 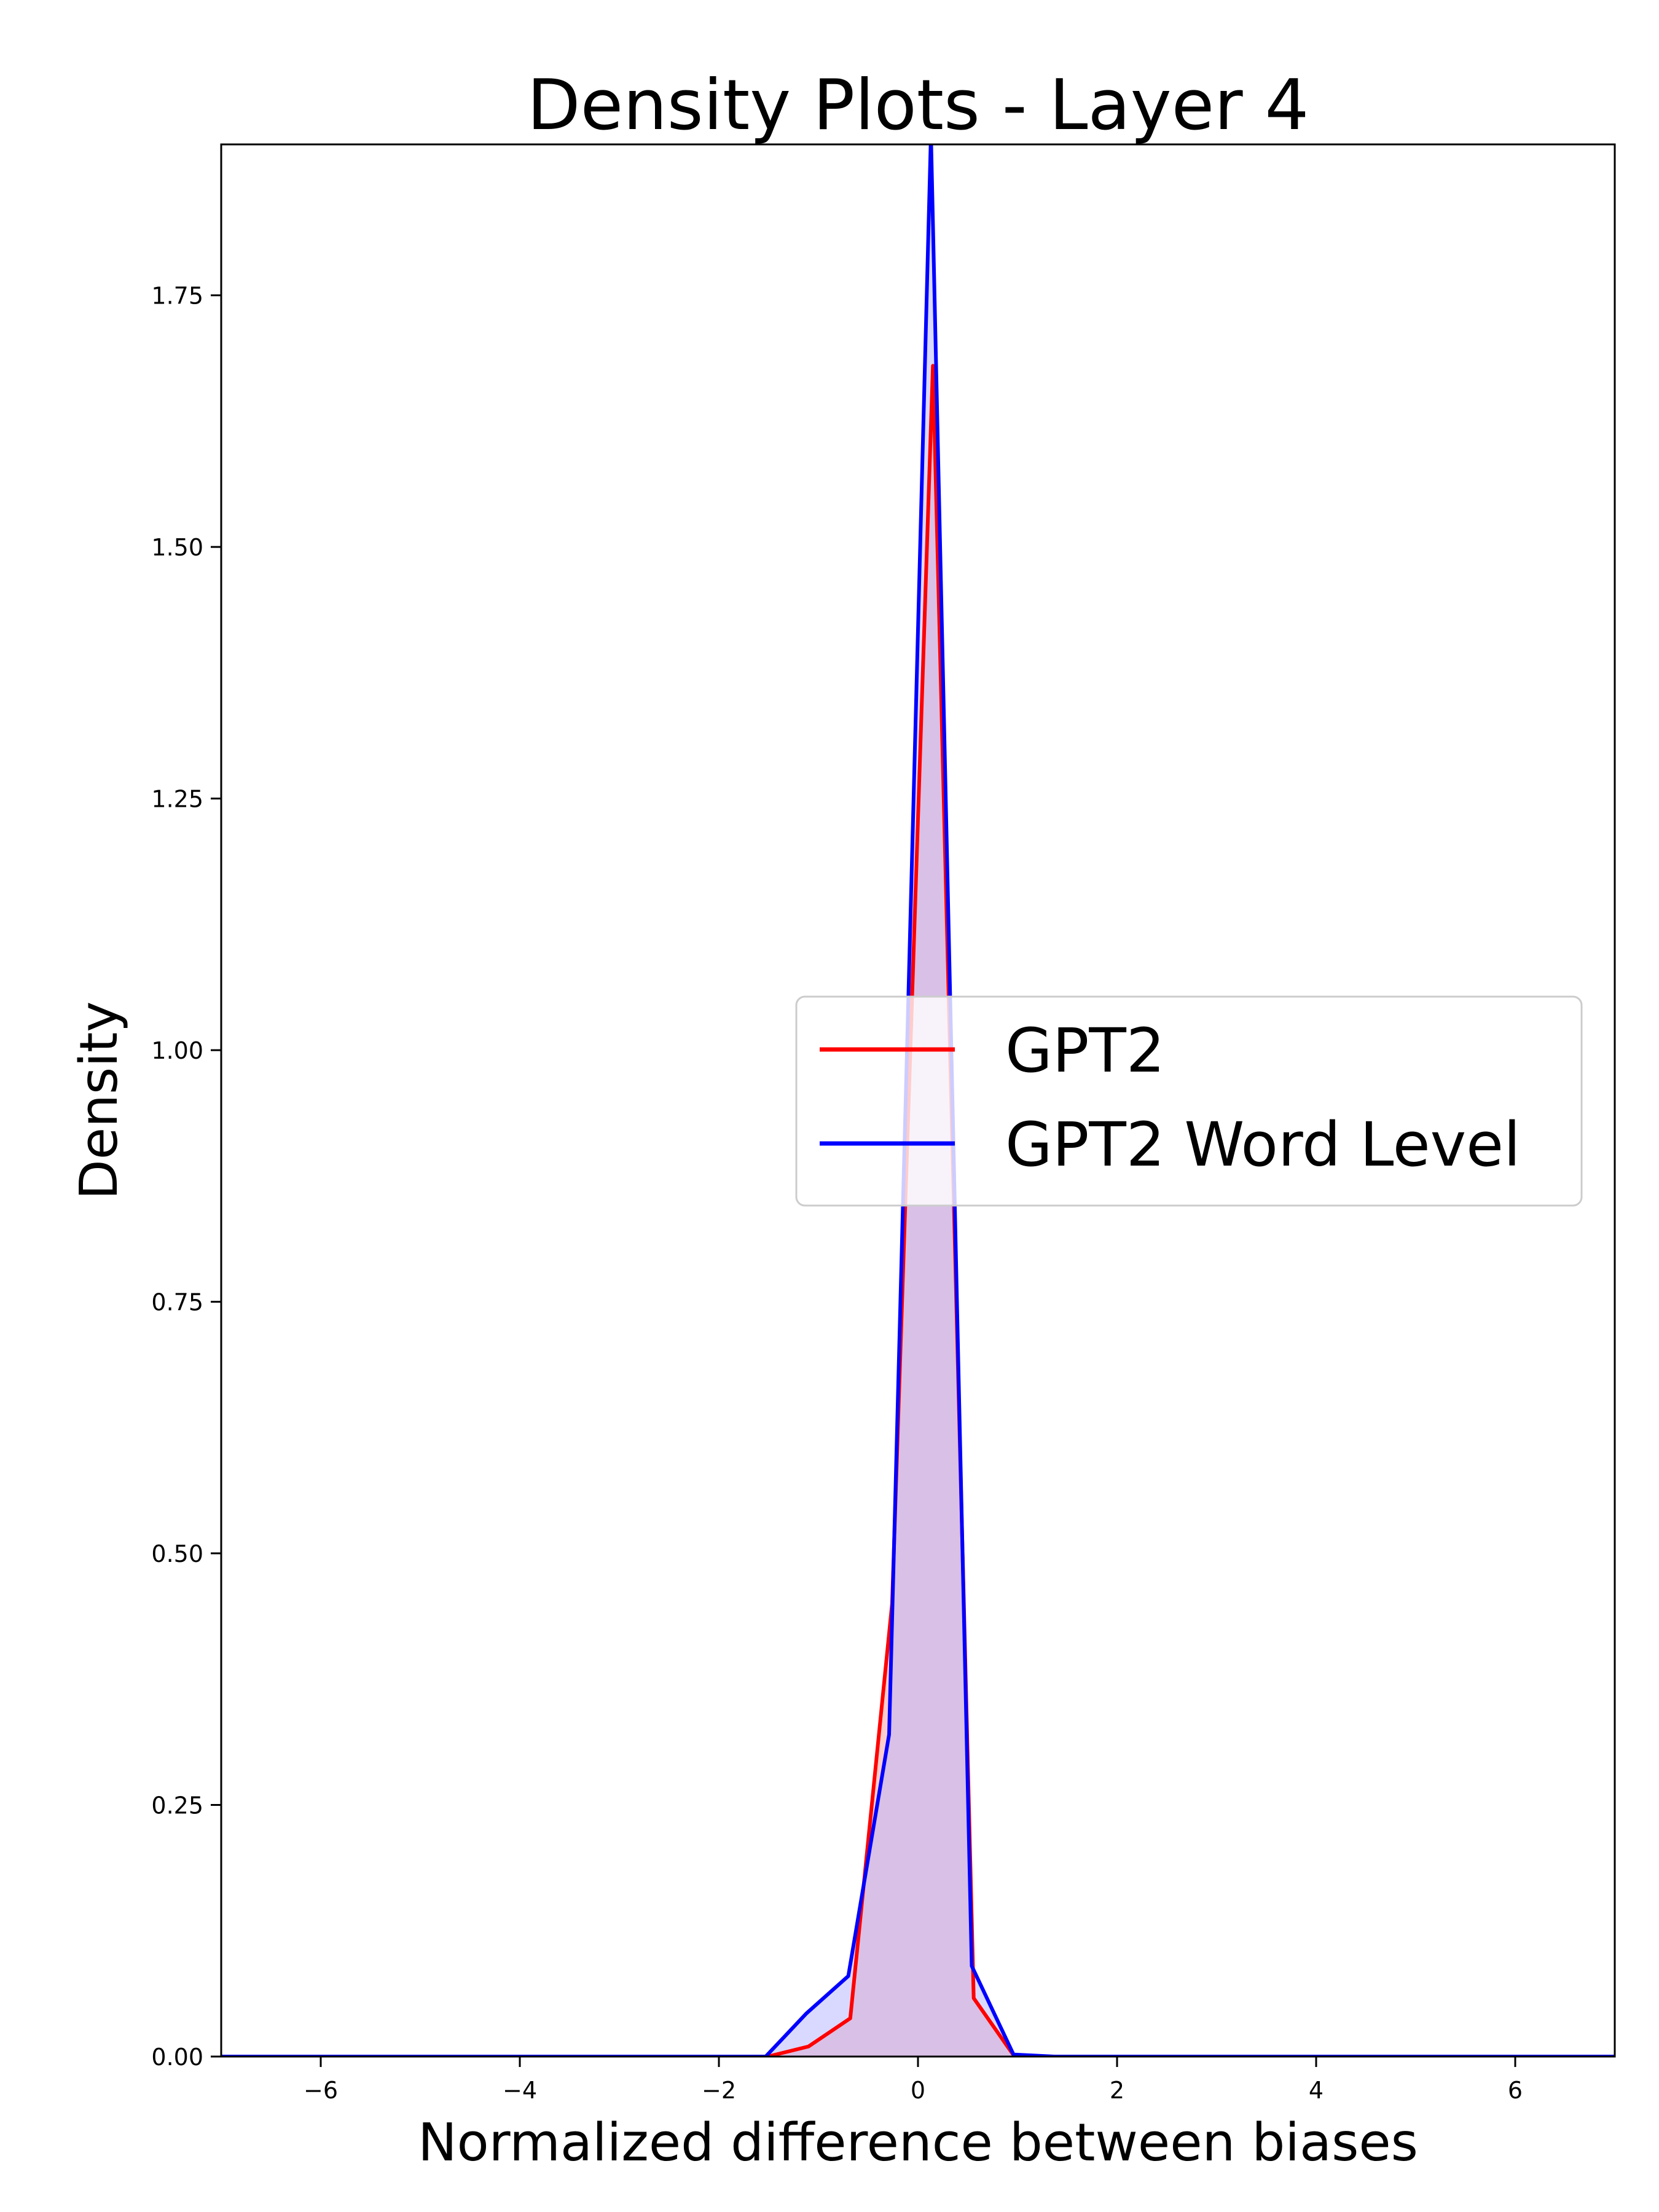 What do you see at coordinates (1085, 1051) in the screenshot?
I see `legend-label-gpt2: GPT2` at bounding box center [1085, 1051].